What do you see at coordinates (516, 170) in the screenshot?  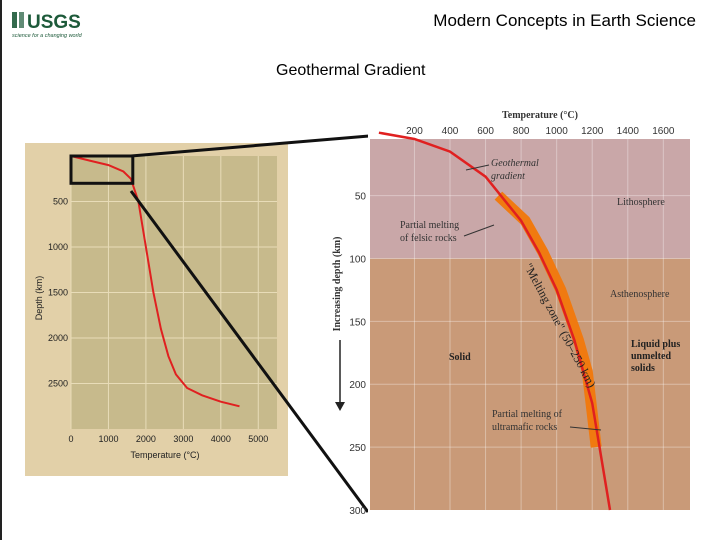 I see `annotation-geothermal: Geothermal gradient` at bounding box center [516, 170].